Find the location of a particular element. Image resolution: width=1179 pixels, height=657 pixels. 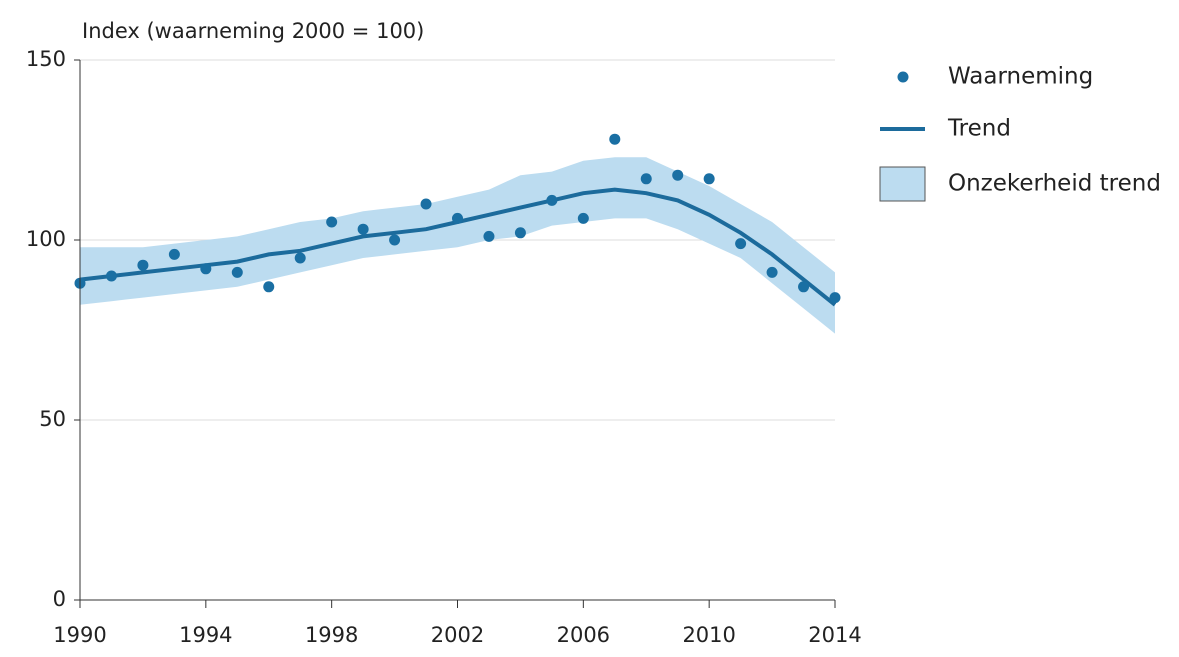

x-tick-label: 2014 is located at coordinates (834, 635).